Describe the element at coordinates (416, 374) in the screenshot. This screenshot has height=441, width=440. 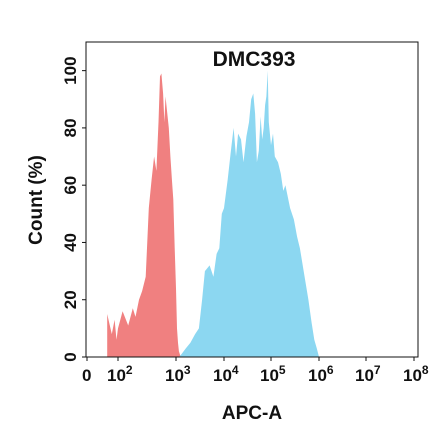
I see `x-tick-label: 10⁸` at that location.